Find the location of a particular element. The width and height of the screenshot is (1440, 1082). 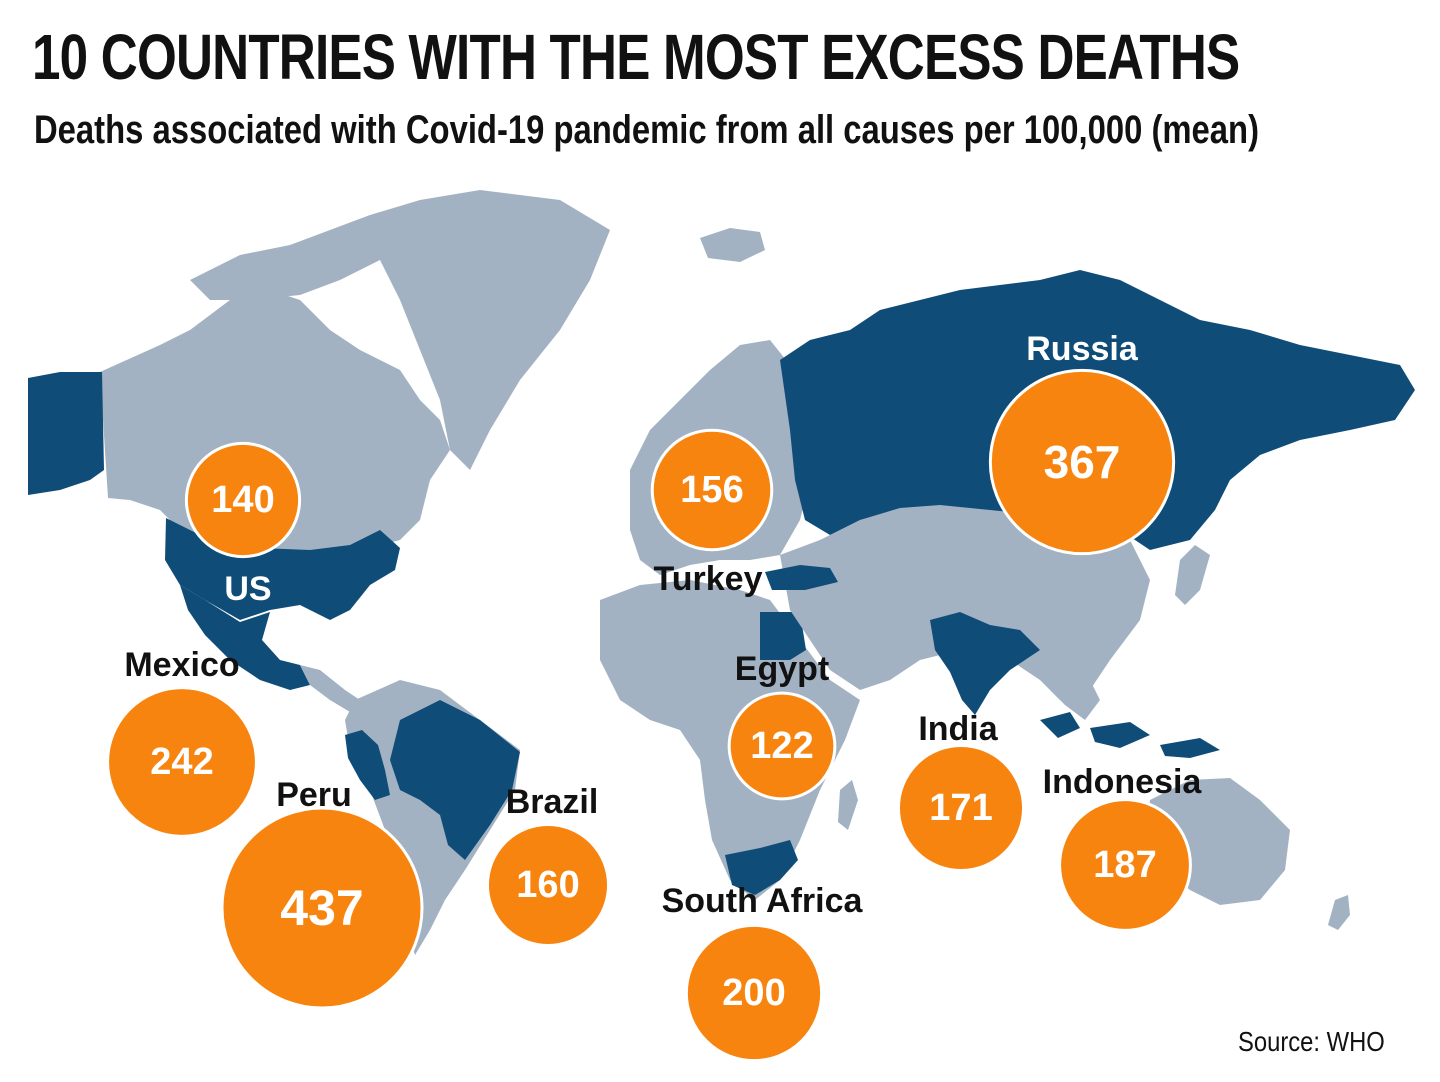

bubble-value-brazil: 160 is located at coordinates (547, 885).